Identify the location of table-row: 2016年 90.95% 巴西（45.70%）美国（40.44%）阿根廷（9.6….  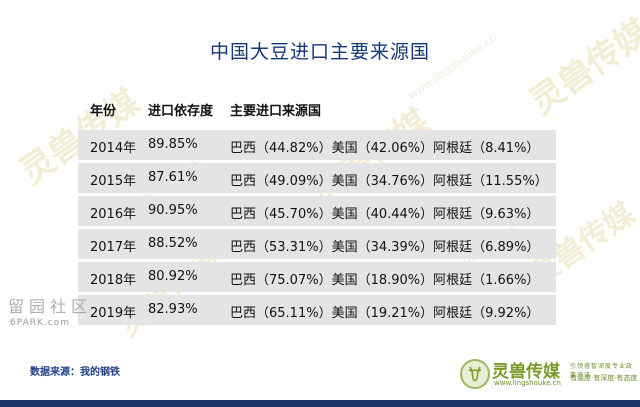
(317, 211).